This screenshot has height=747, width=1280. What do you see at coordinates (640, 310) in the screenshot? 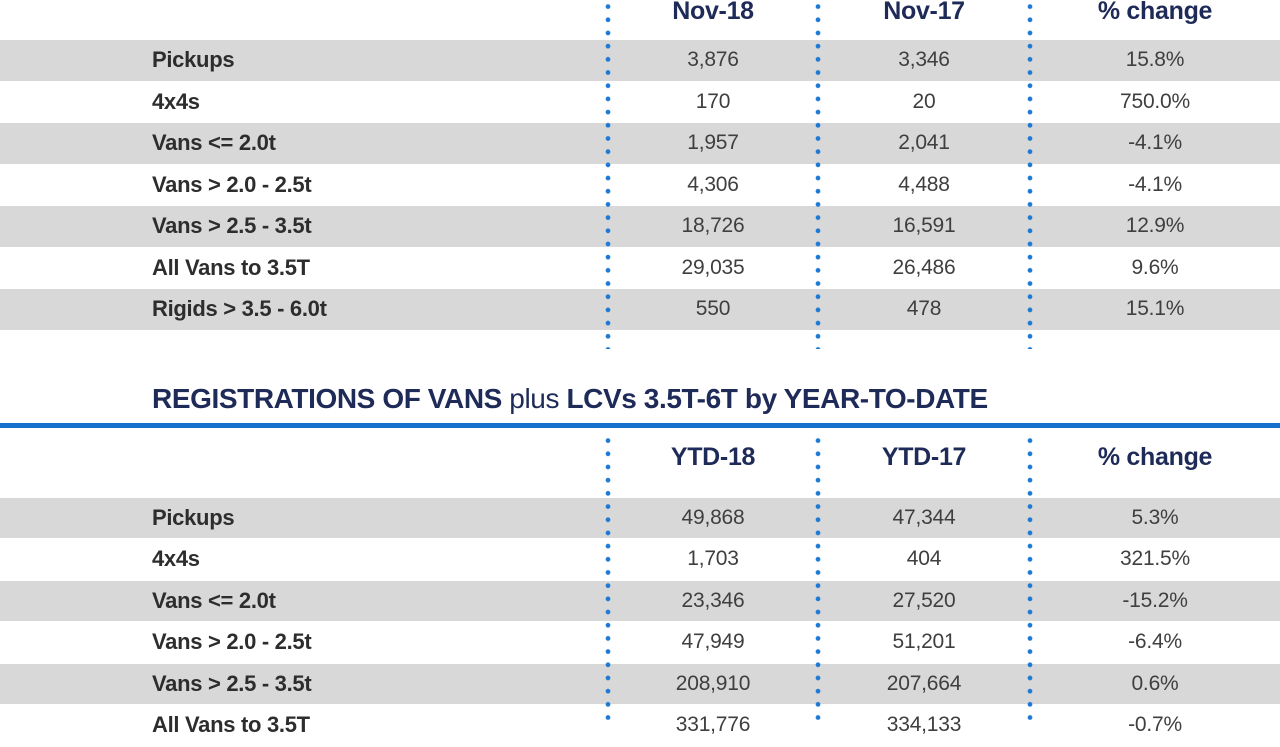
I see `table-row: Rigids > 3.5 - 6.0t 550 478 15.1%` at bounding box center [640, 310].